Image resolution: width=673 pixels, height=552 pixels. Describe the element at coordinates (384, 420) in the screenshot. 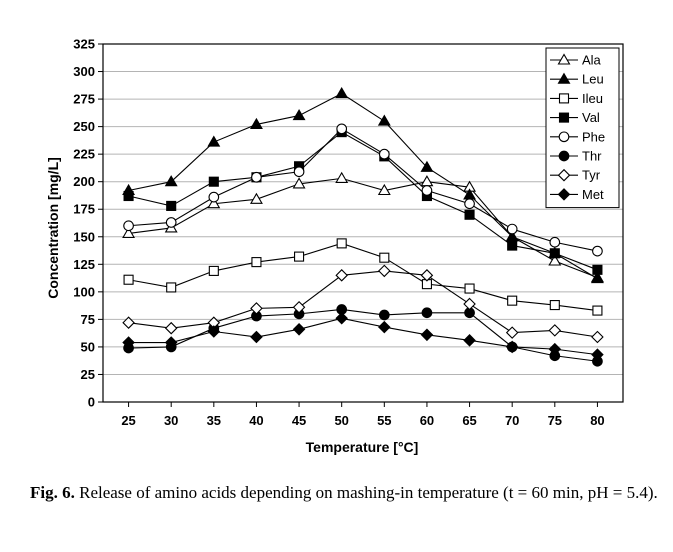

I see `x-tick-label: 55` at that location.